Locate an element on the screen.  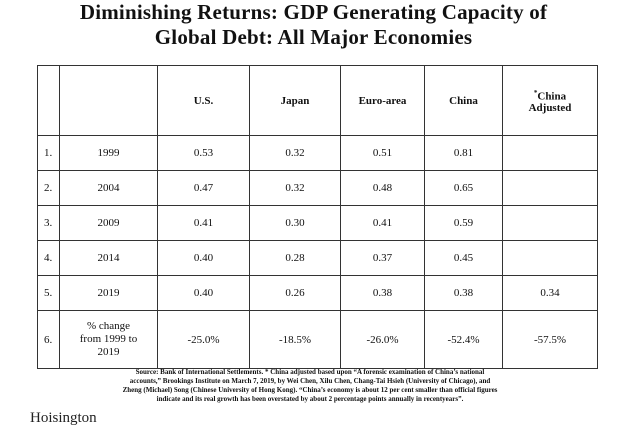
change-china: -52.4% is located at coordinates (463, 339).